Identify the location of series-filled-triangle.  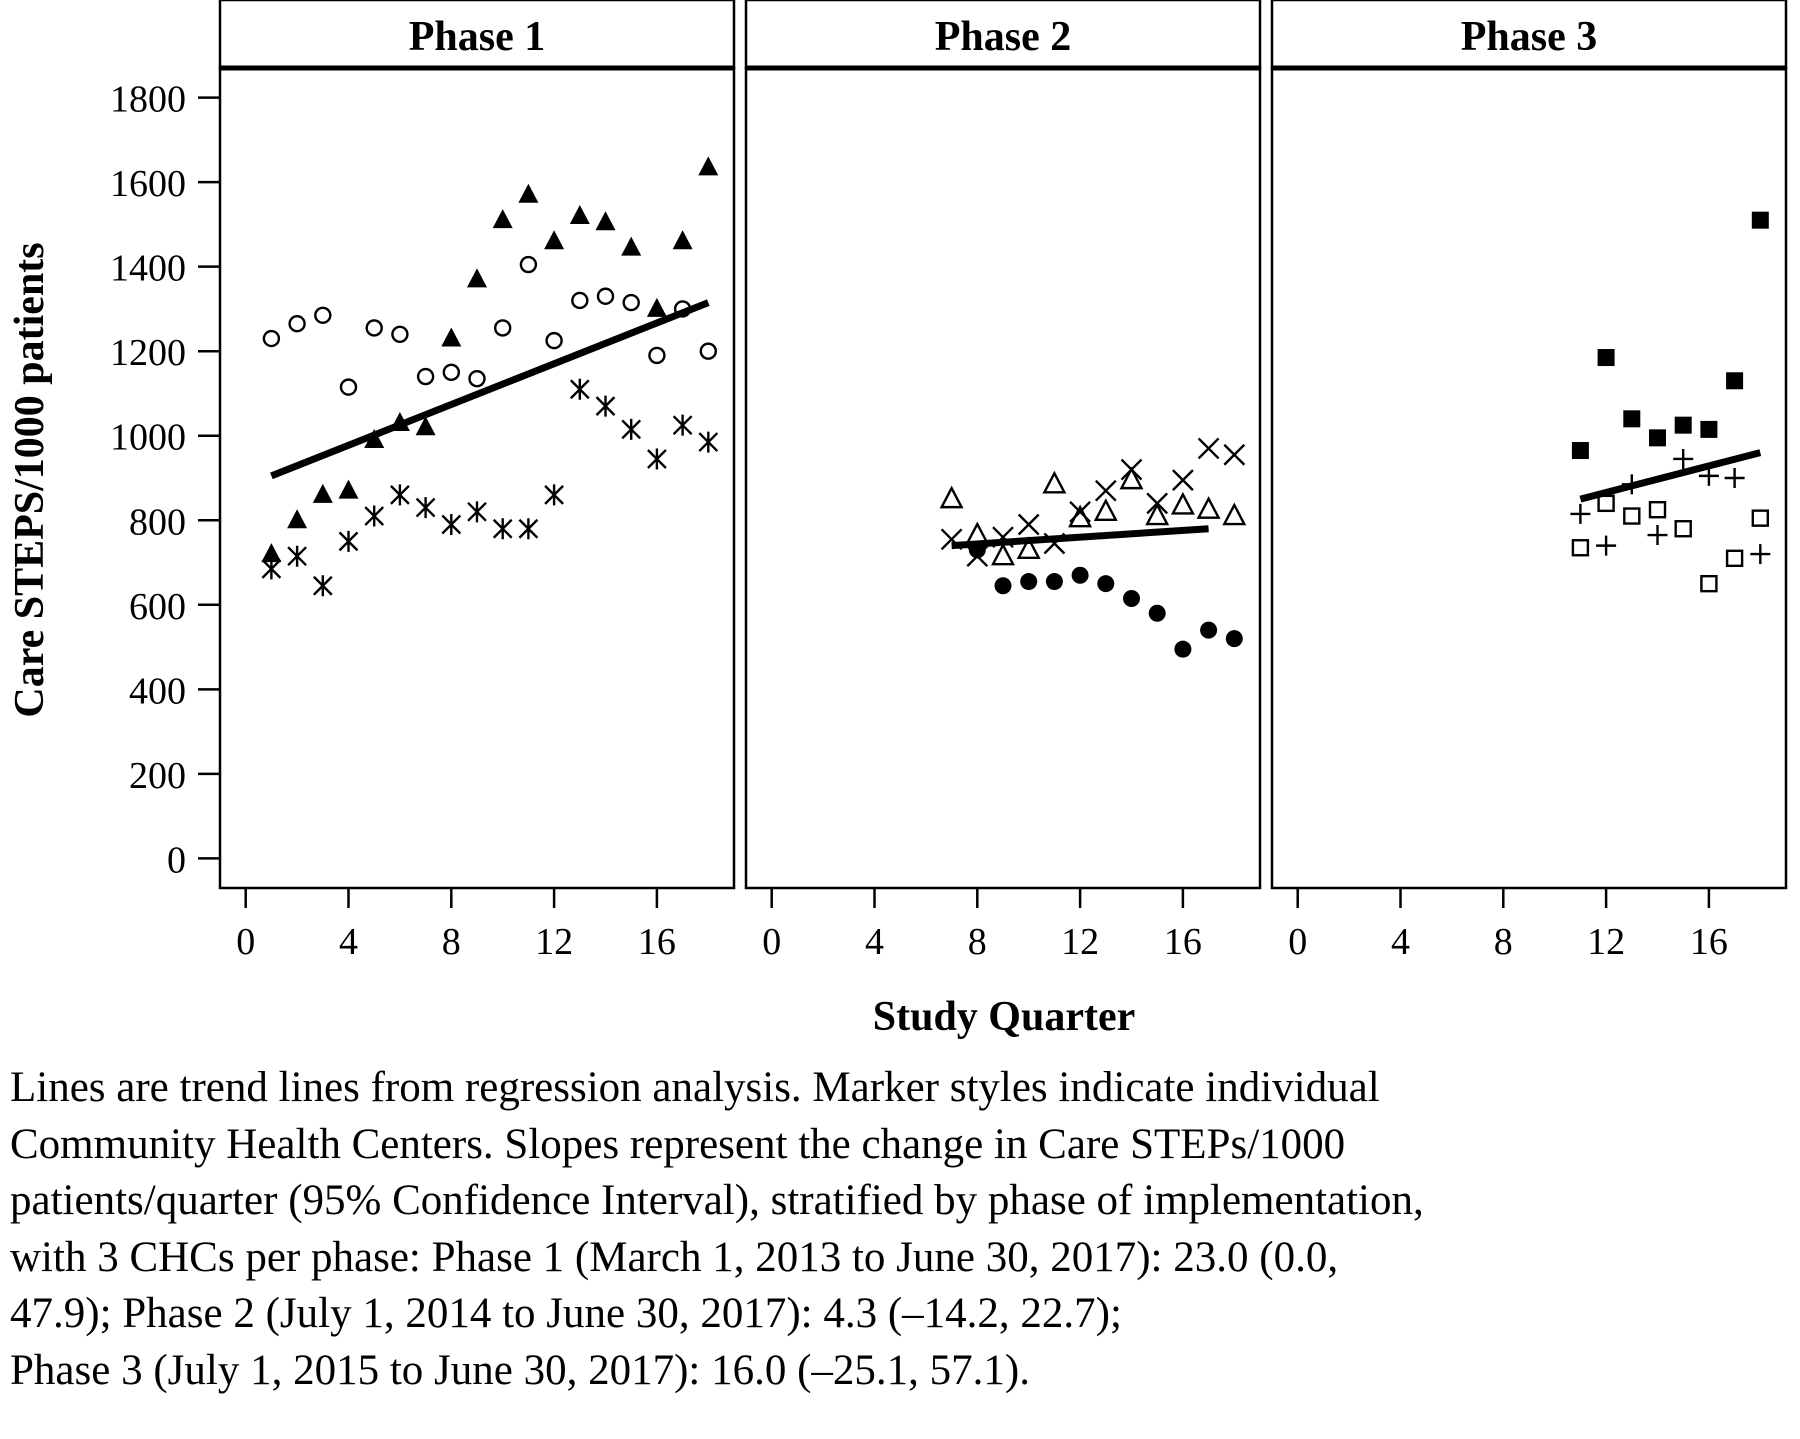
(490, 359).